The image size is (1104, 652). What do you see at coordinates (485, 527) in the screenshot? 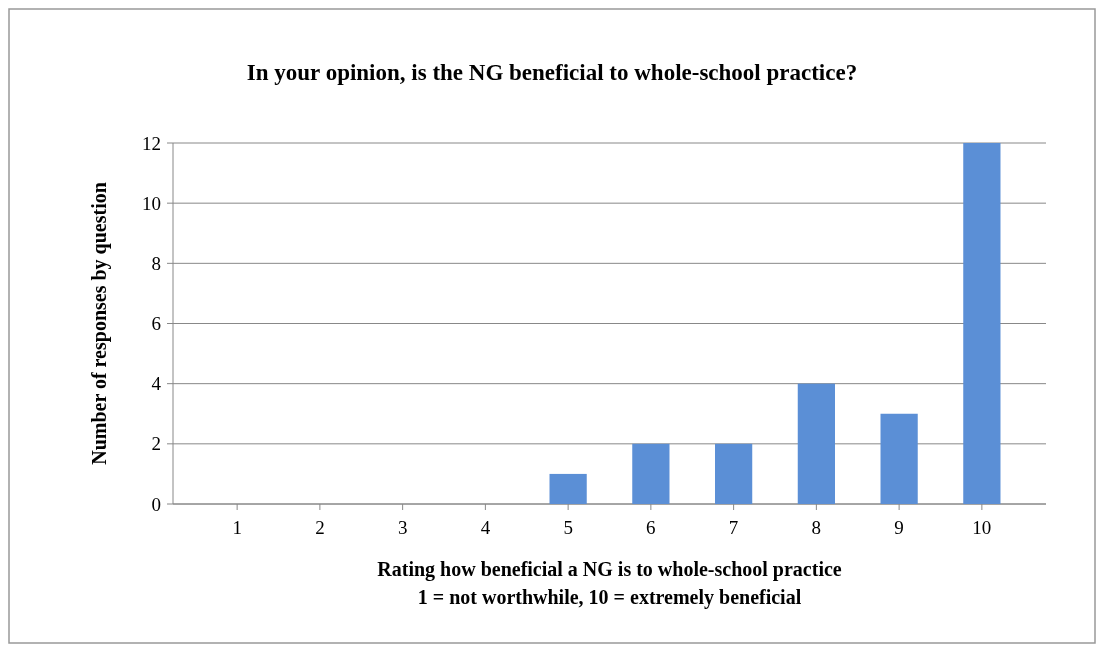
I see `x-tick-label: 4` at bounding box center [485, 527].